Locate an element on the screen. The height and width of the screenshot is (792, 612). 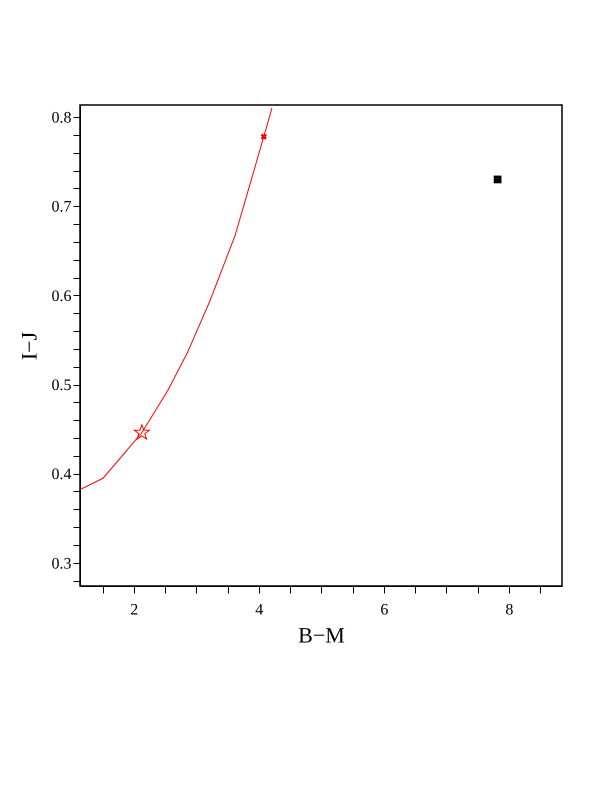
y-tick-label: 0.7 is located at coordinates (62, 207).